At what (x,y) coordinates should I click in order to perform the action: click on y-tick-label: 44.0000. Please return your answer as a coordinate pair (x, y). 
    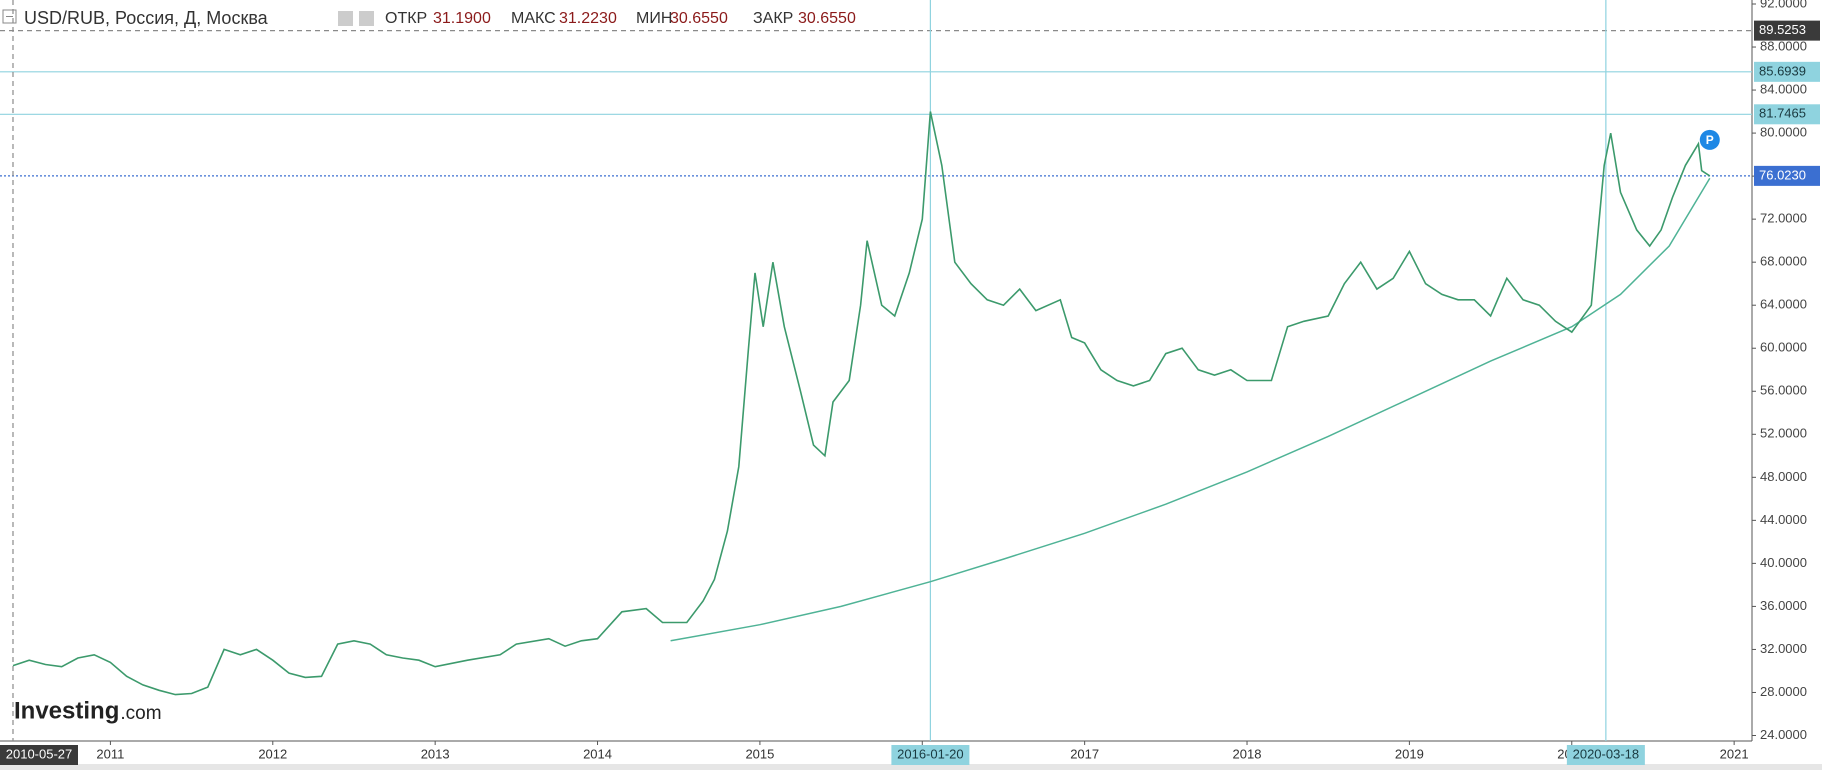
    Looking at the image, I should click on (1783, 519).